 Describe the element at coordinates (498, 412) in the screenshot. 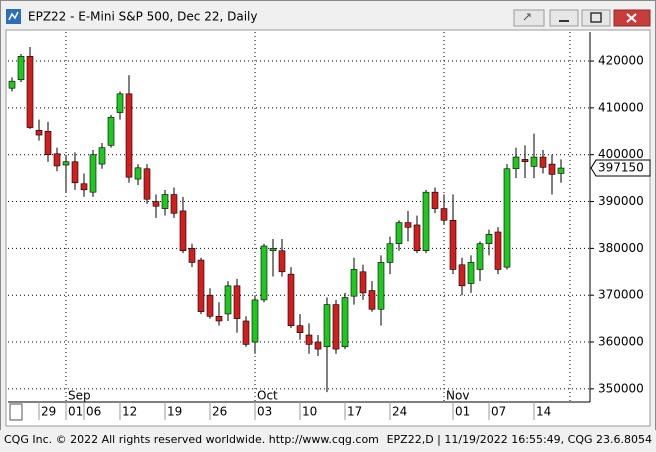

I see `x-tick-label: 07` at that location.